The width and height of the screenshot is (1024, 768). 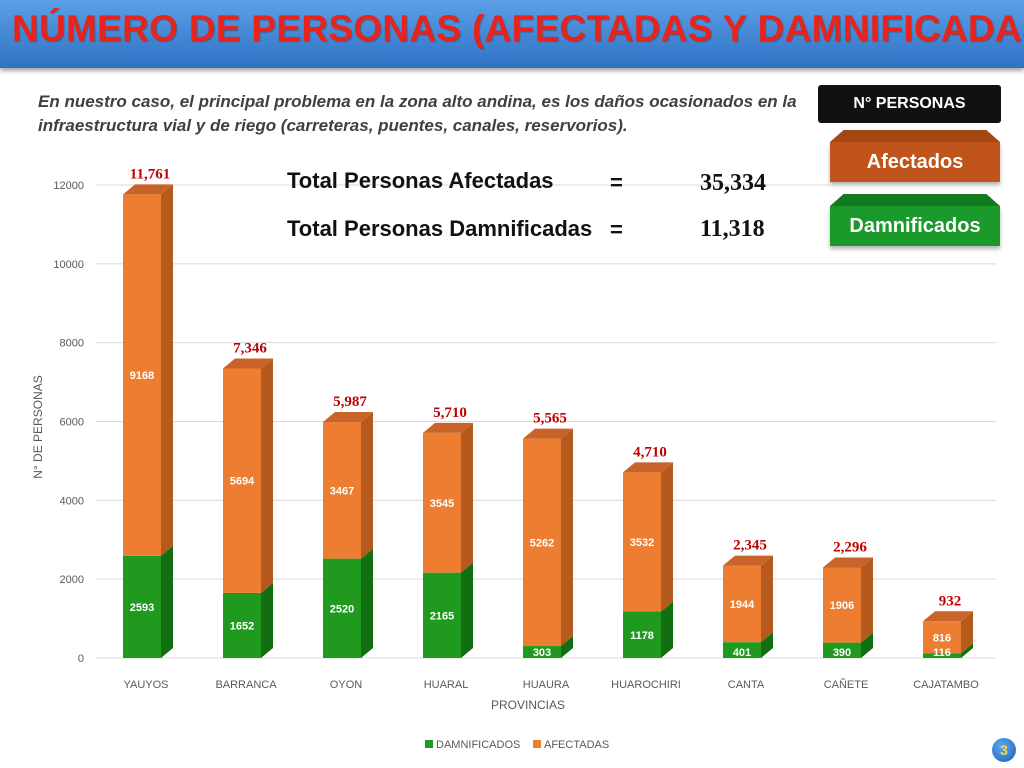 What do you see at coordinates (746, 685) in the screenshot?
I see `x-tick-label: CANTA` at bounding box center [746, 685].